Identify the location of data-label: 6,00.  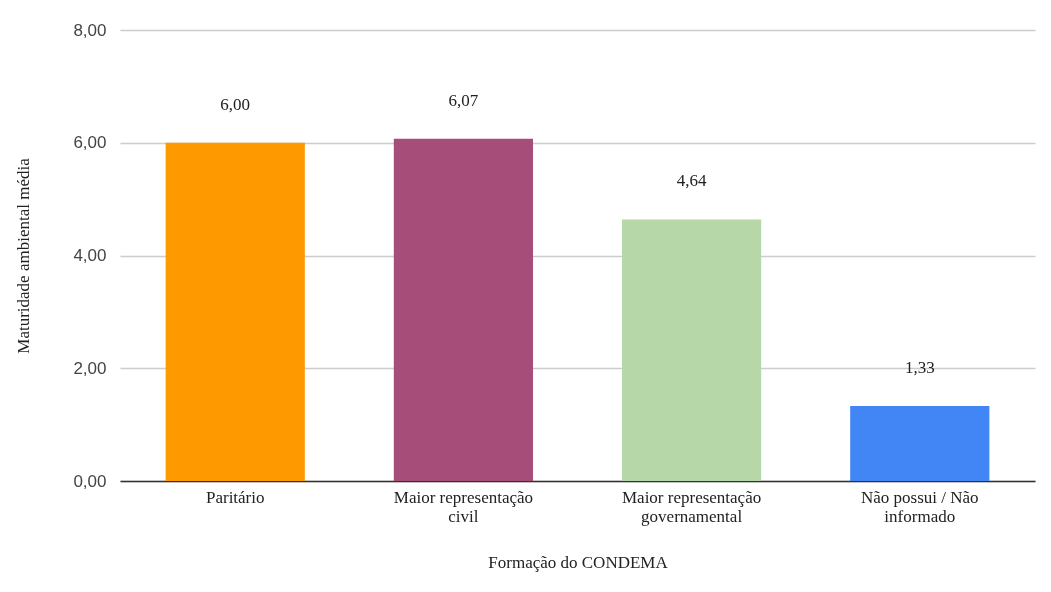
(235, 104).